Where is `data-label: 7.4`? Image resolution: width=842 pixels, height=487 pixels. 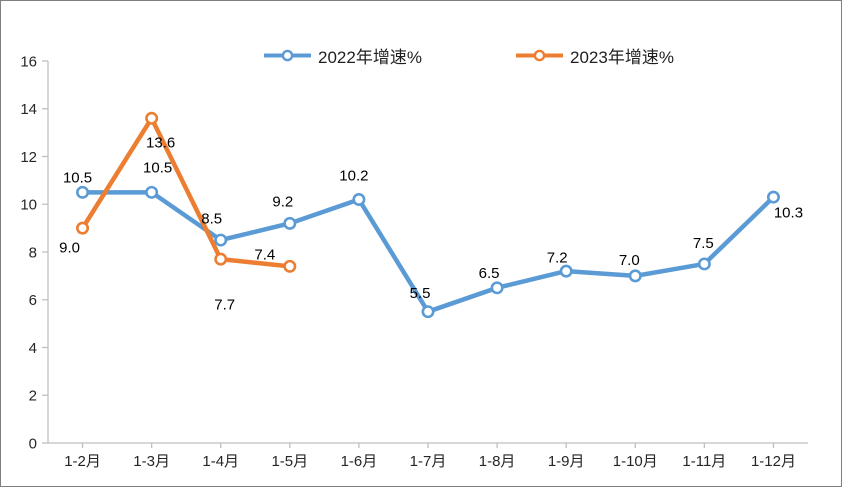 data-label: 7.4 is located at coordinates (264, 255).